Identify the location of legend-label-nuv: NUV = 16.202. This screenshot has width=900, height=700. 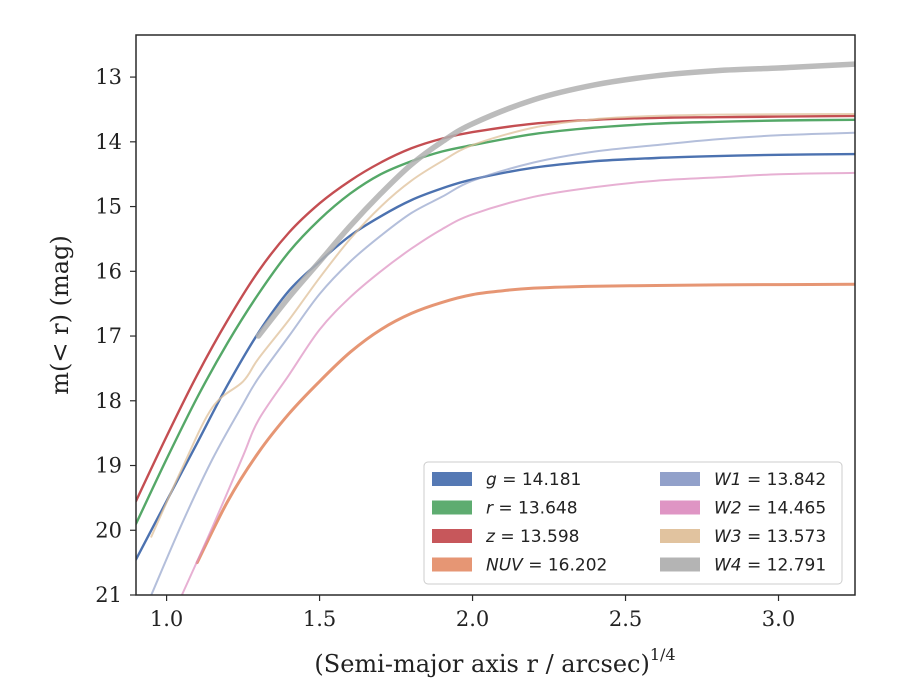
(546, 566).